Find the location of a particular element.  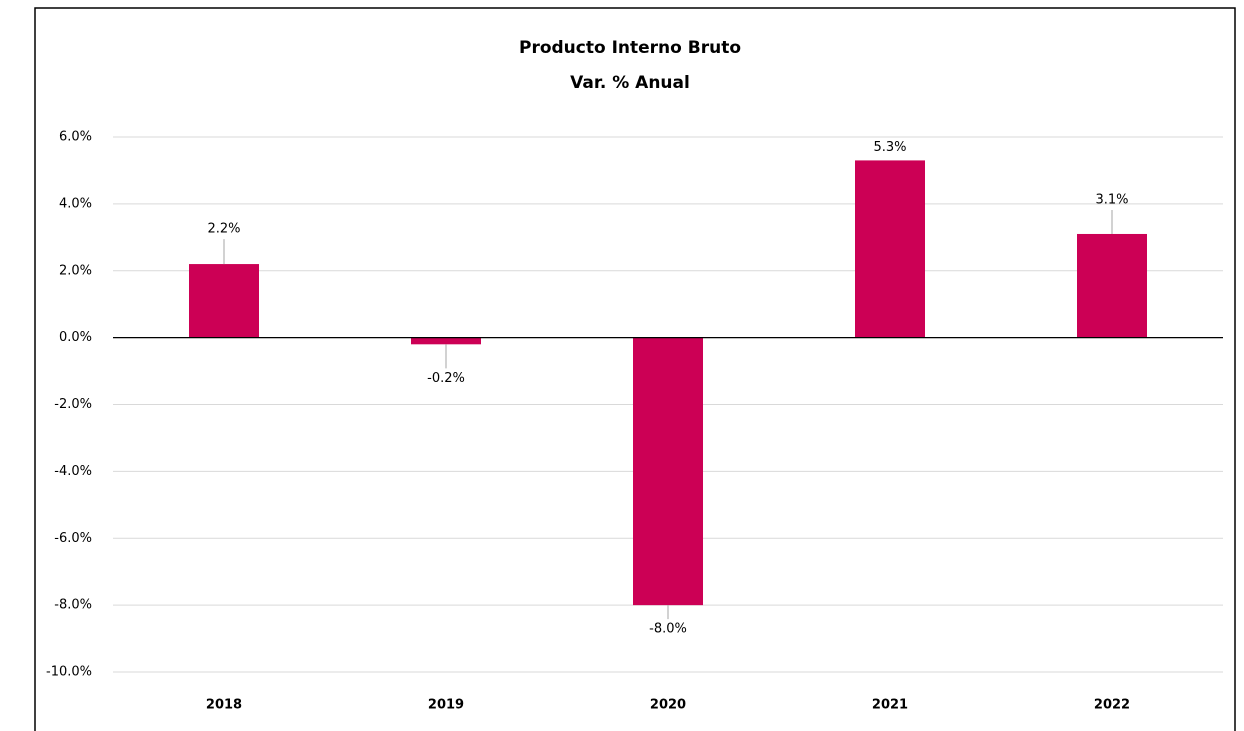

y-tick-label: 2.0% is located at coordinates (75, 270).